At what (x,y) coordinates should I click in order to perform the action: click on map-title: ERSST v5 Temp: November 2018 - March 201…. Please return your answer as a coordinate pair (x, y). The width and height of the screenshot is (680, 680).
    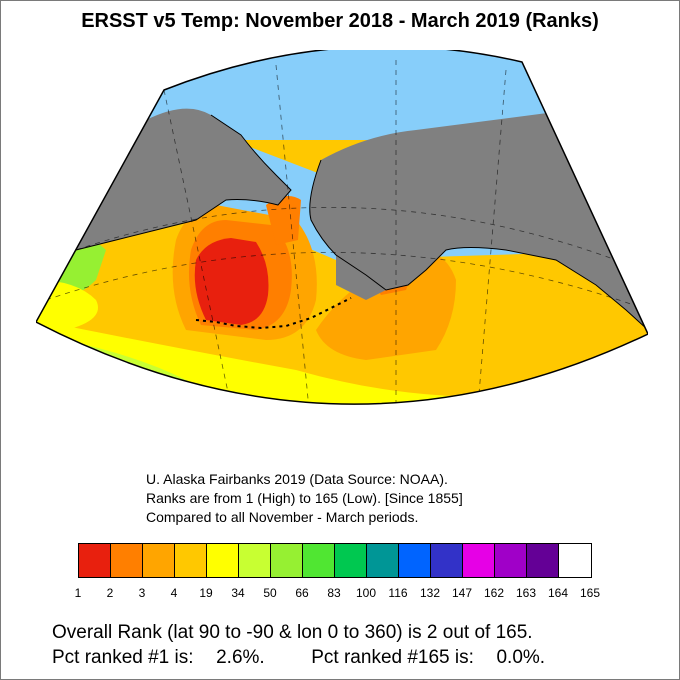
    Looking at the image, I should click on (340, 21).